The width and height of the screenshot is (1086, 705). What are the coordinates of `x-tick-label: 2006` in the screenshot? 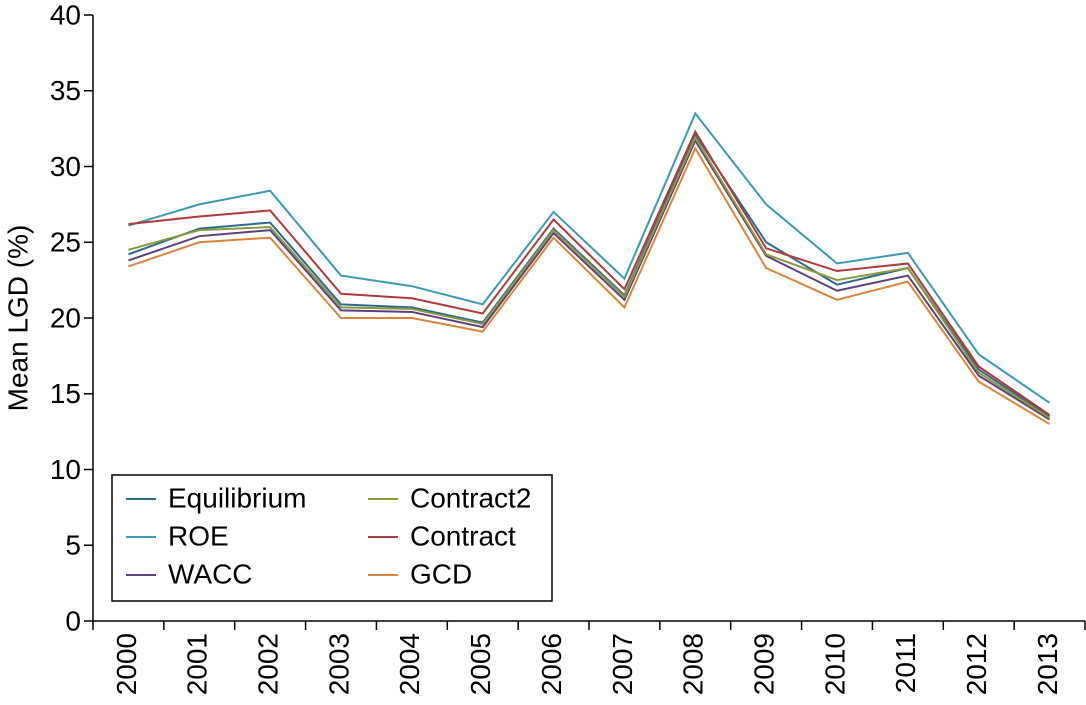 It's located at (551, 664).